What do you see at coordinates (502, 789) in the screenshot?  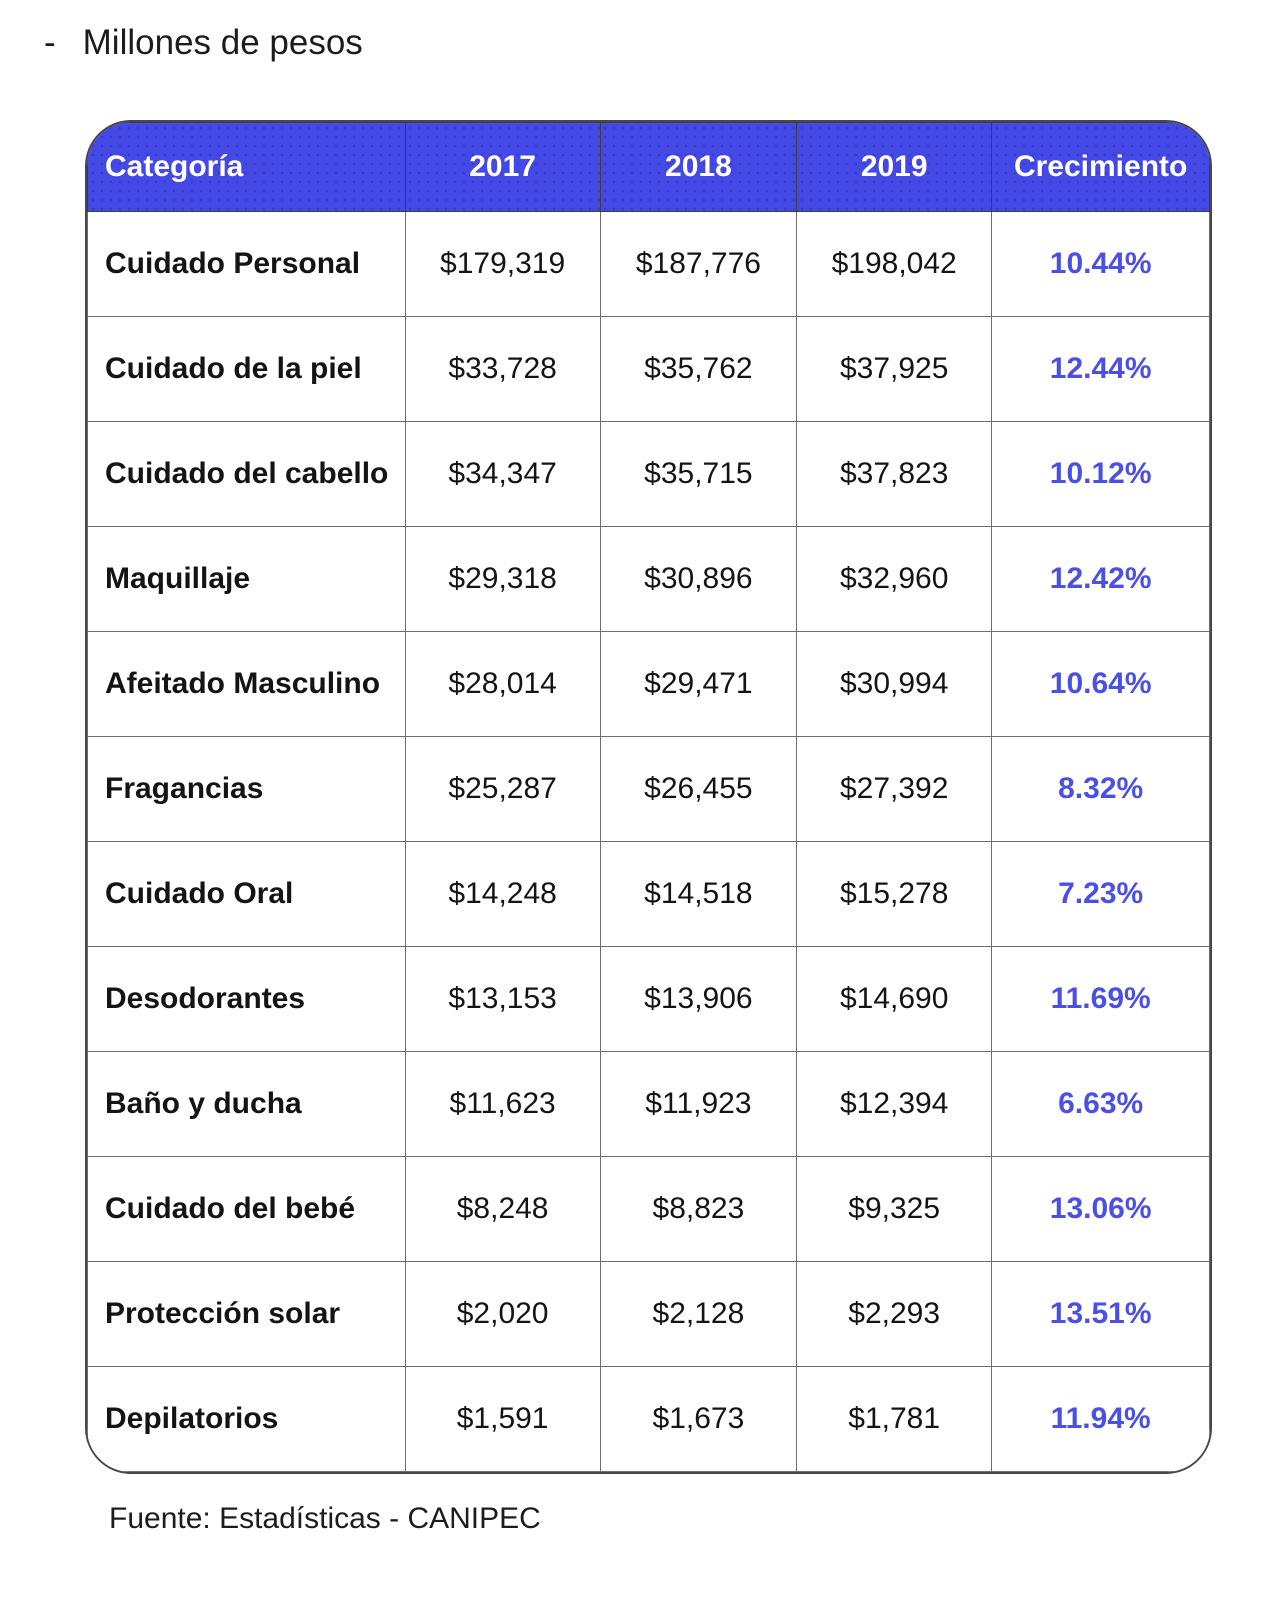 I see `value-2017-cell: $25,287` at bounding box center [502, 789].